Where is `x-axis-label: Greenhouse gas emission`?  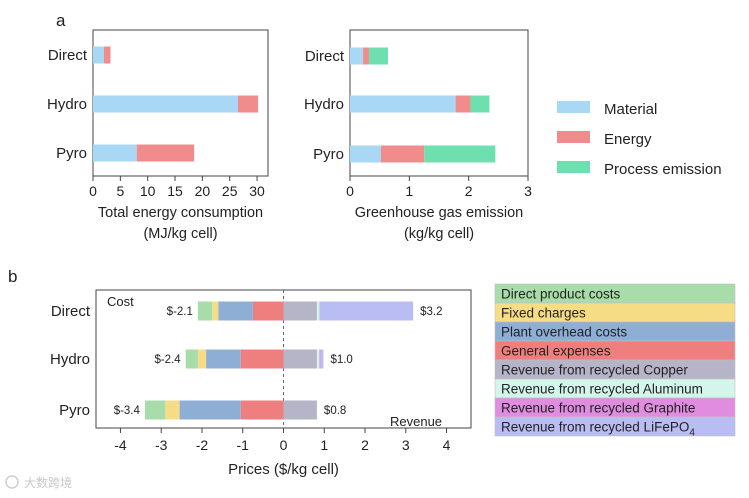
x-axis-label: Greenhouse gas emission is located at coordinates (439, 213).